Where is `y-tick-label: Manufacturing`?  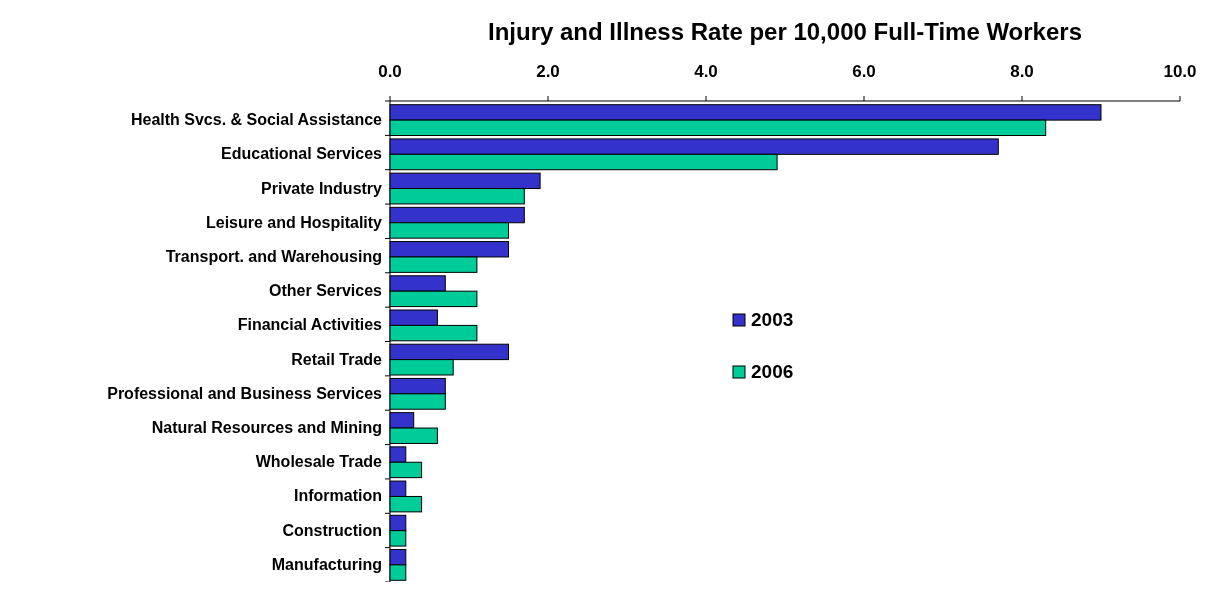
y-tick-label: Manufacturing is located at coordinates (326, 564).